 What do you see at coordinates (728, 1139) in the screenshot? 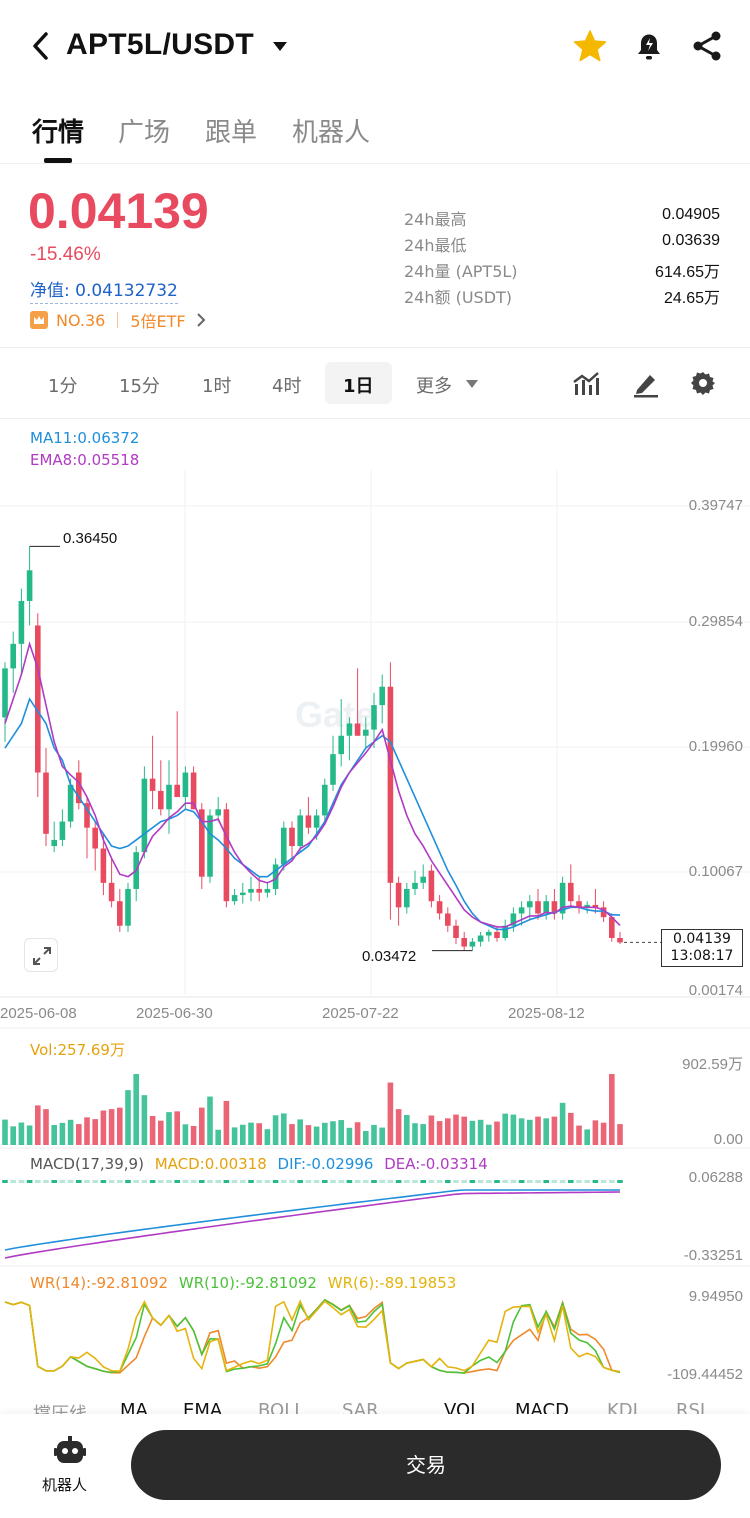
I see `y-tick: 0.00` at bounding box center [728, 1139].